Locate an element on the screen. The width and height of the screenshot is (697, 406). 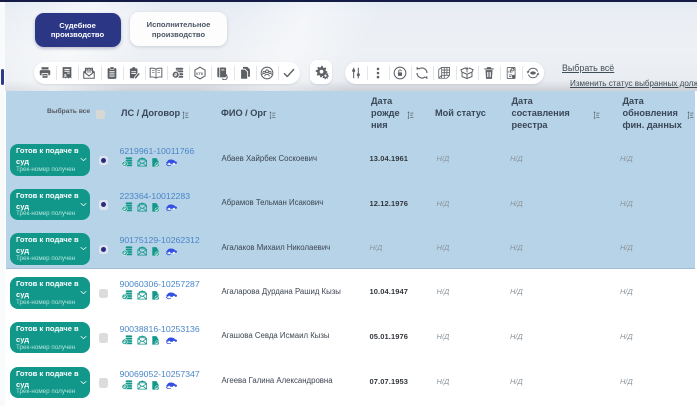
svg-text: КТК is located at coordinates (200, 74).